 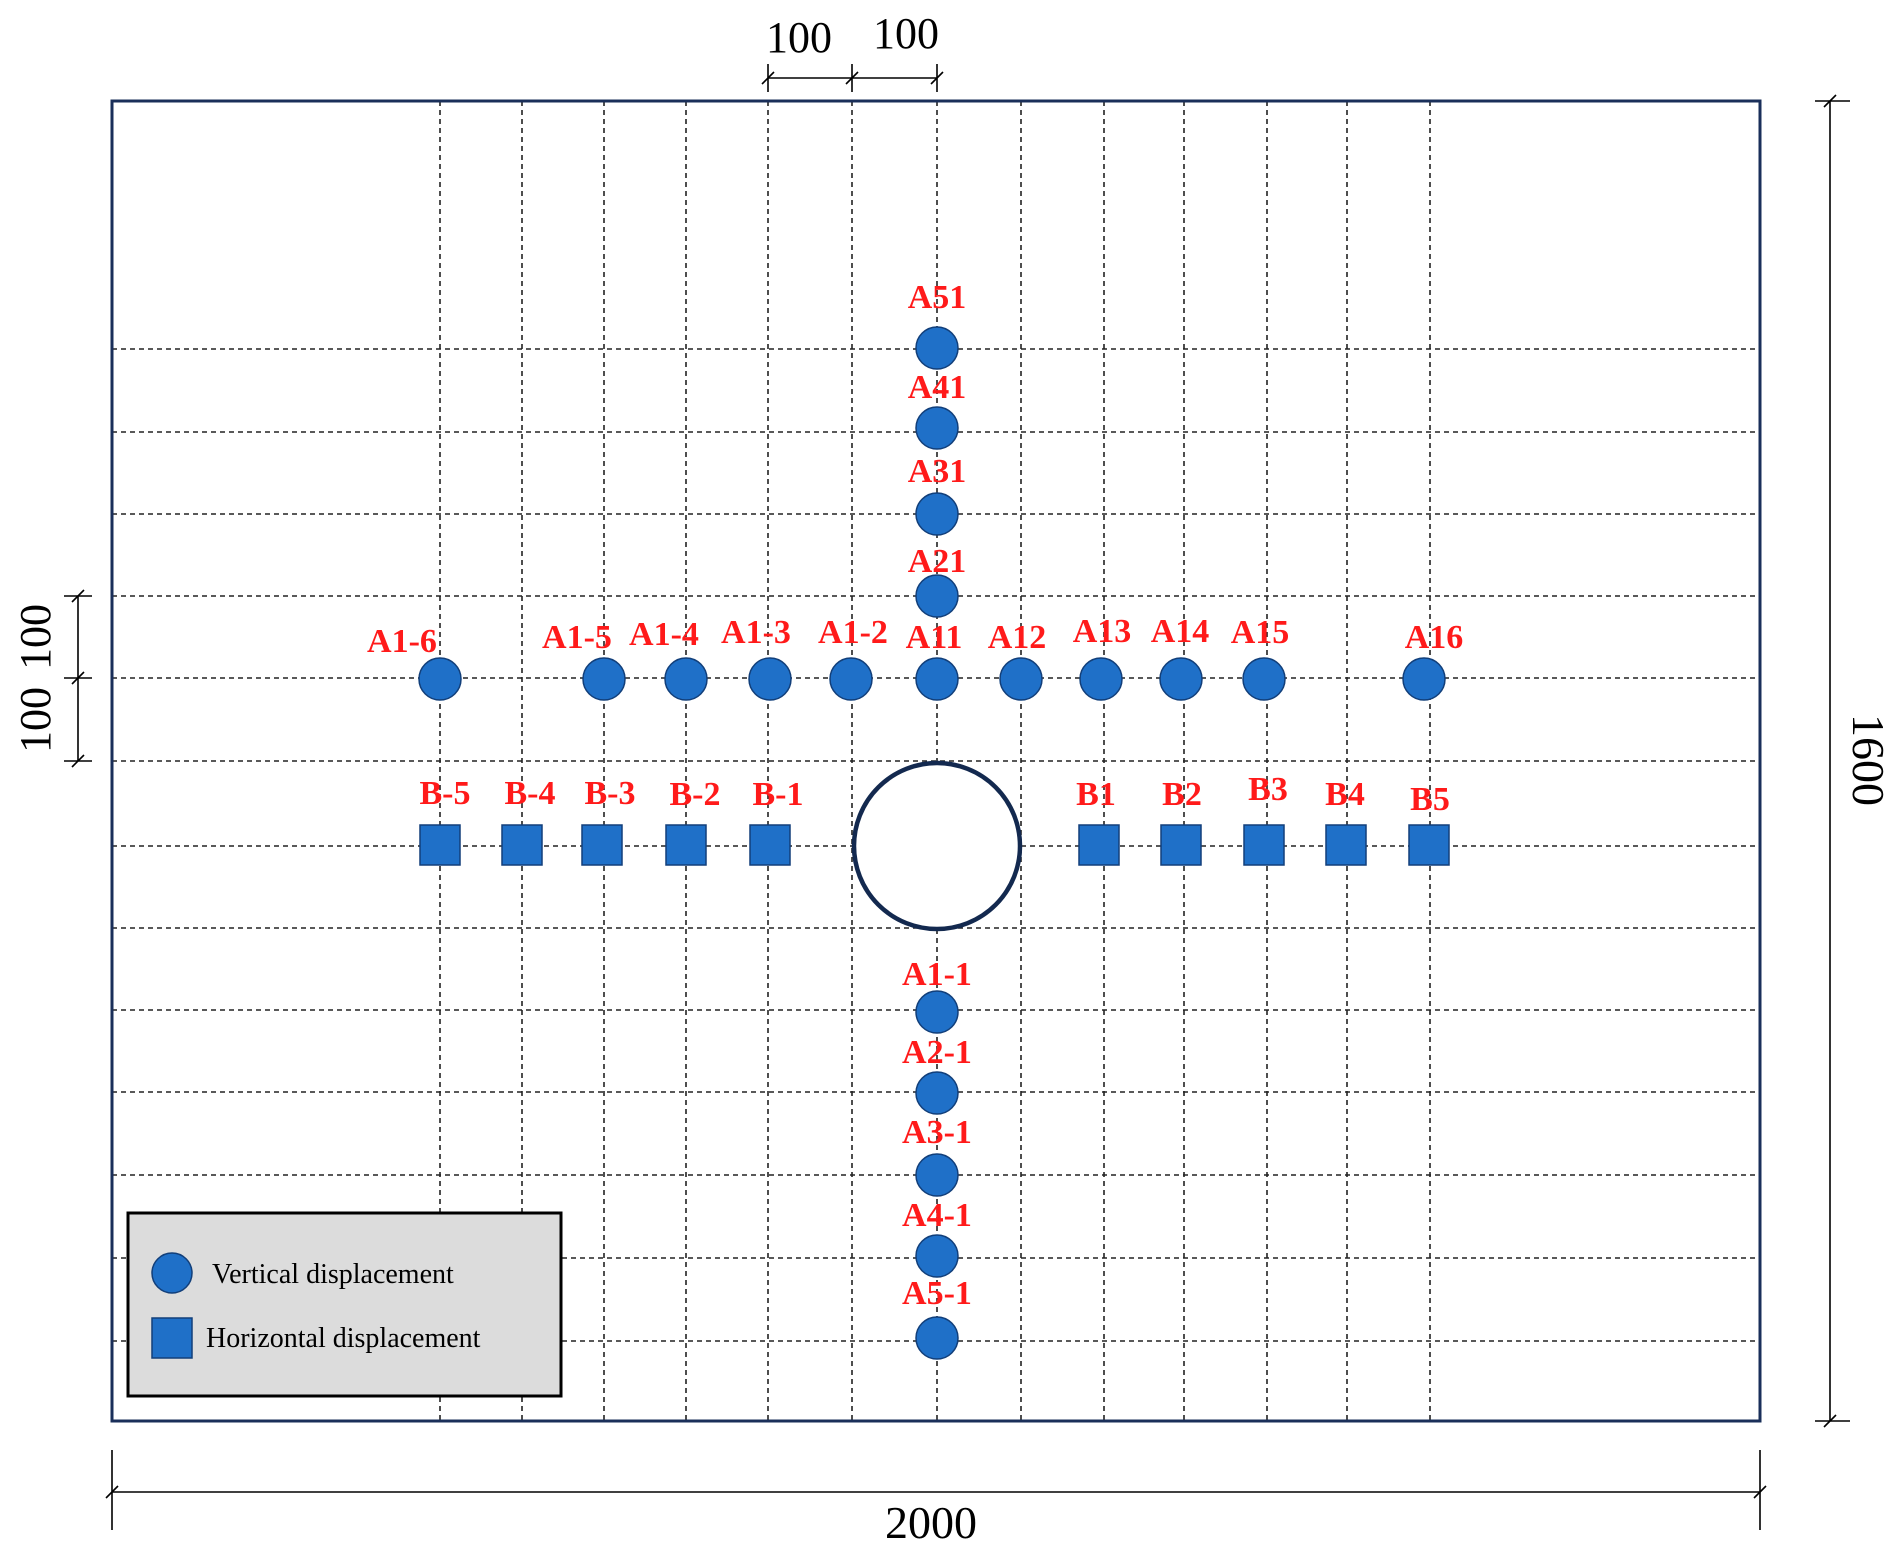 What do you see at coordinates (778, 794) in the screenshot?
I see `point-label: B-1` at bounding box center [778, 794].